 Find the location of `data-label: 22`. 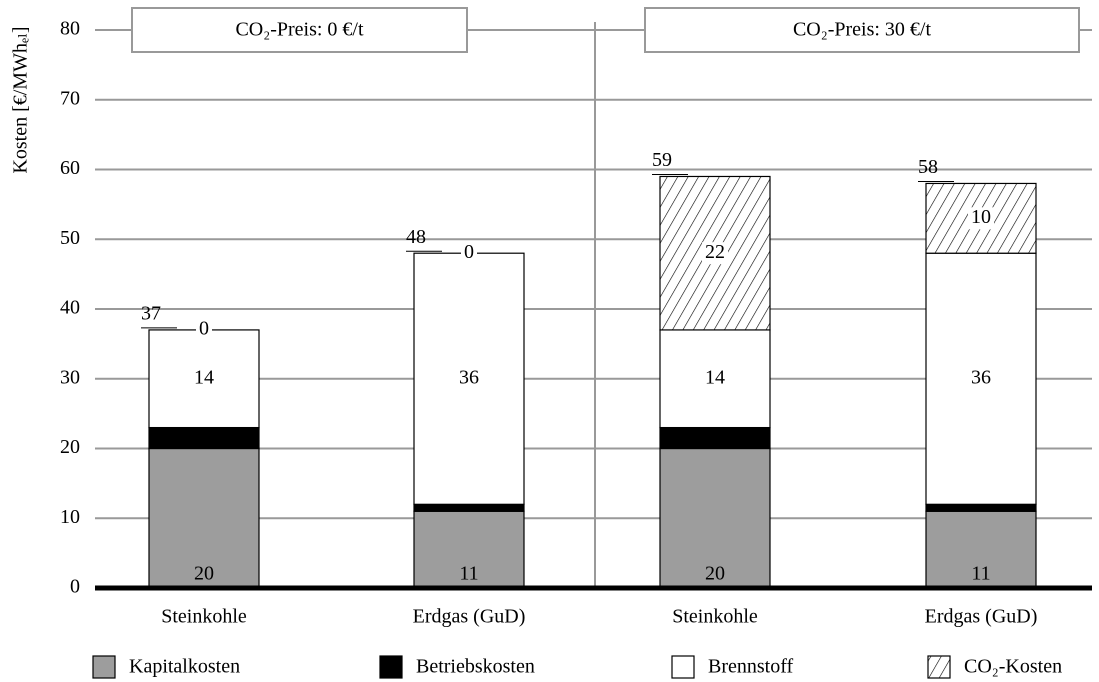

data-label: 22 is located at coordinates (715, 252).